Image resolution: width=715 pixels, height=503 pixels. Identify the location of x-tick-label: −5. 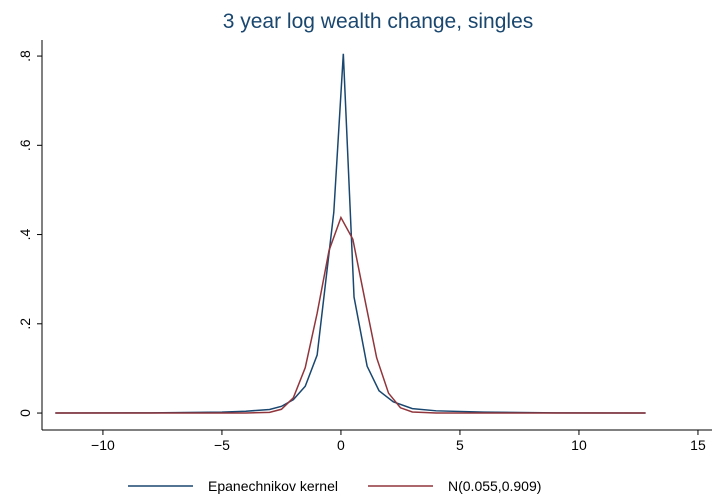
(222, 445).